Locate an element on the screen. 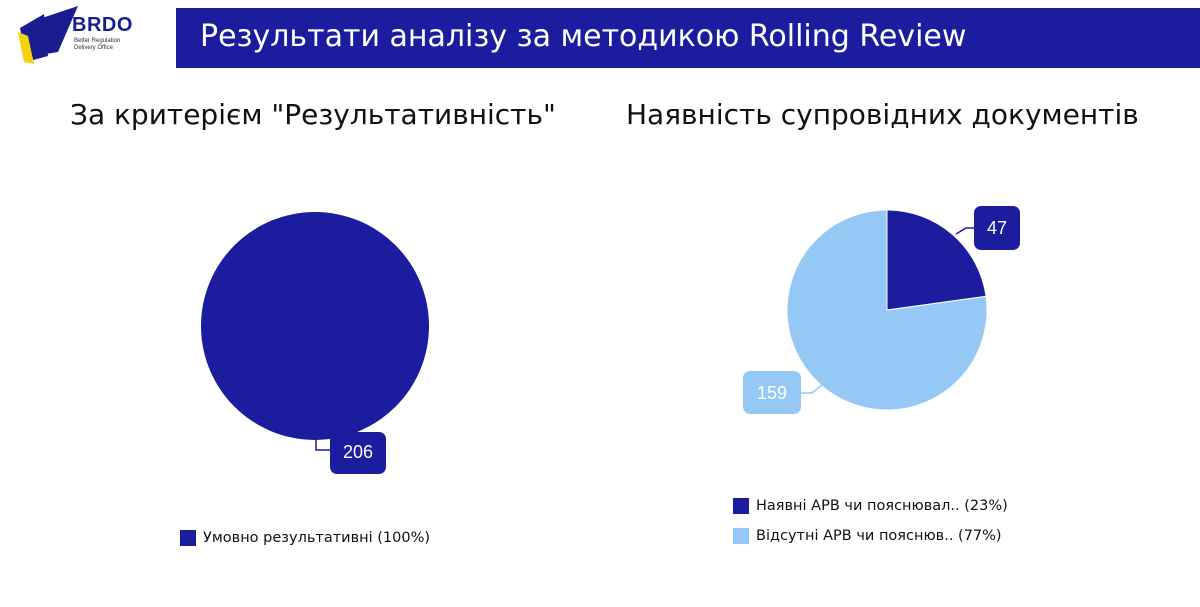  logo-sub-line-2: Delivery Office is located at coordinates (93, 48).